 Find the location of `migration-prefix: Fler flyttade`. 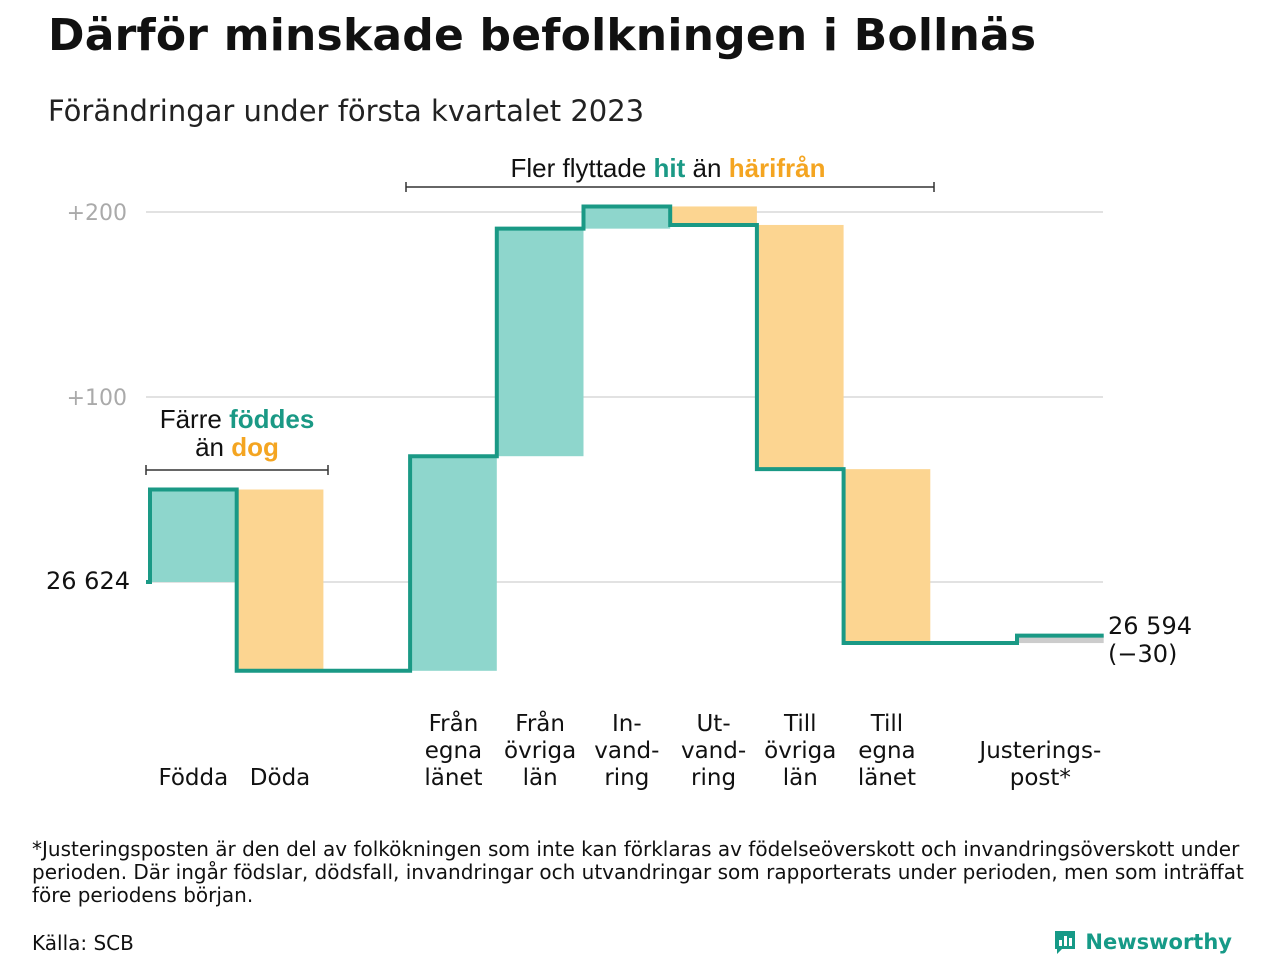

migration-prefix: Fler flyttade is located at coordinates (578, 168).